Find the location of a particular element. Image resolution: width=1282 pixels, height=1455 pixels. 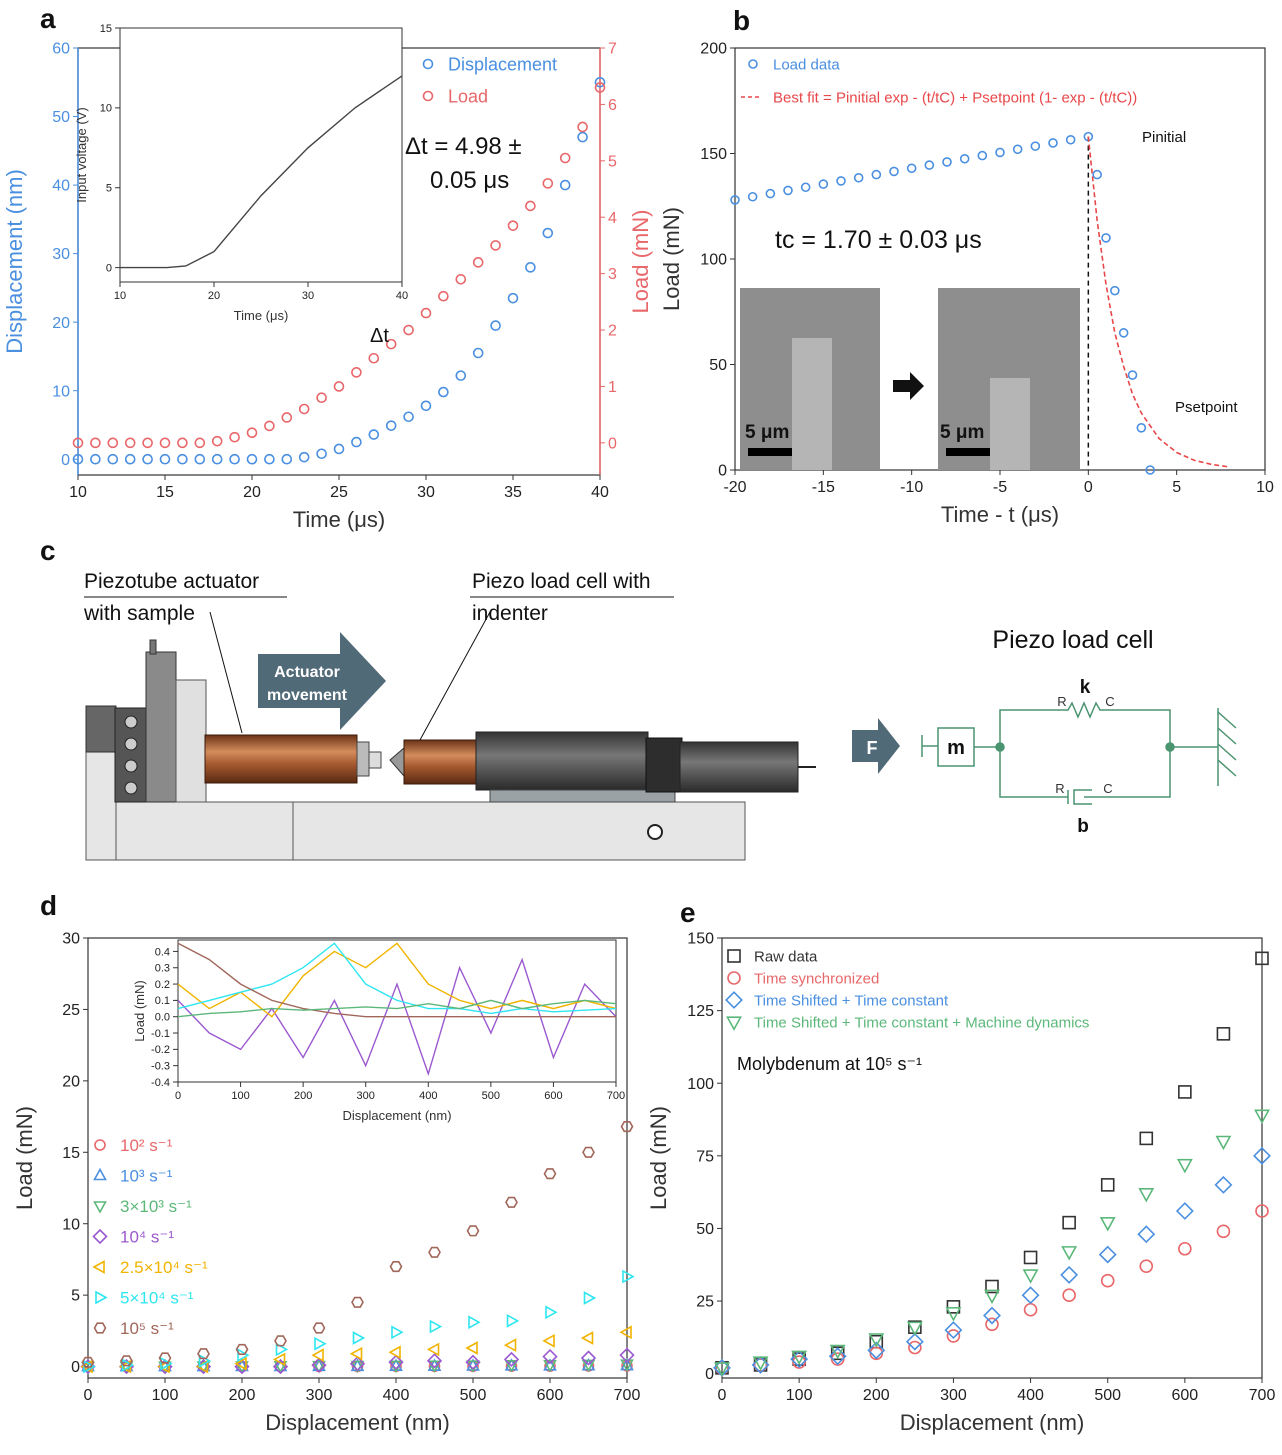

x-tick-label: 300 is located at coordinates (366, 1096).